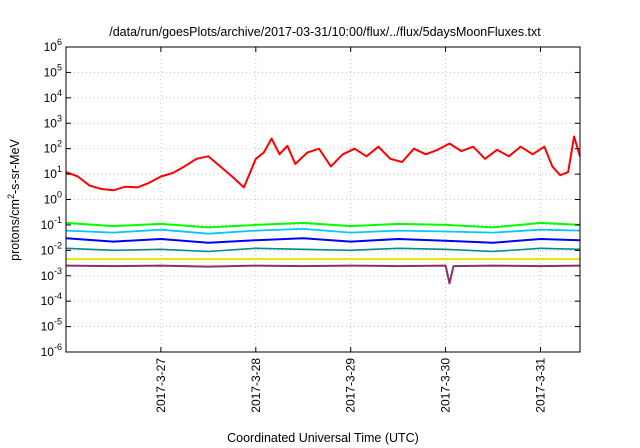 The image size is (640, 448). What do you see at coordinates (53, 147) in the screenshot?
I see `y-tick-label: 10²` at bounding box center [53, 147].